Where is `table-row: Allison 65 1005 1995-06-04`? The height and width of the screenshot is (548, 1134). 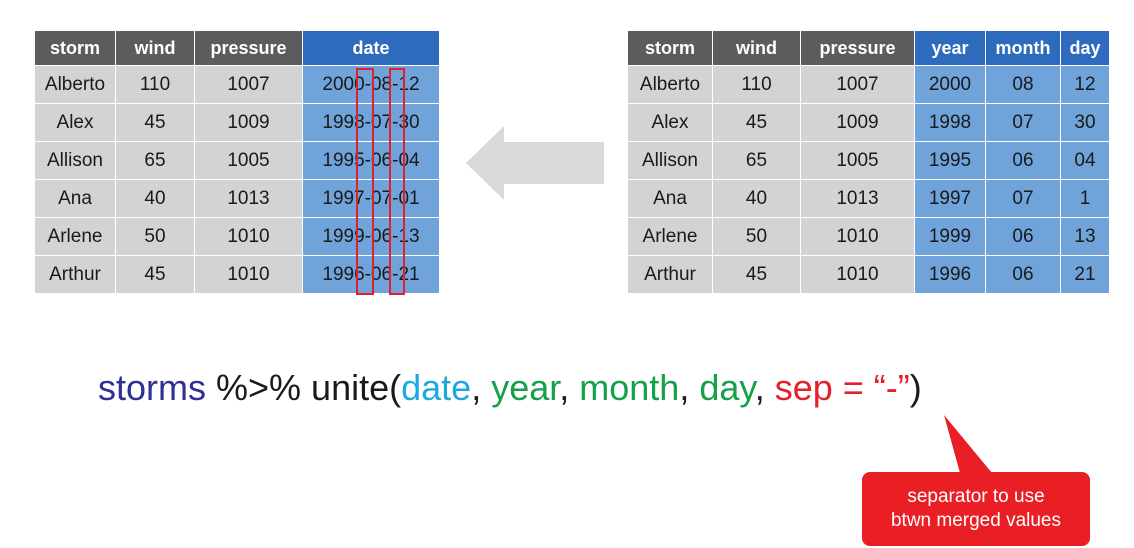 table-row: Allison 65 1005 1995-06-04 is located at coordinates (237, 160).